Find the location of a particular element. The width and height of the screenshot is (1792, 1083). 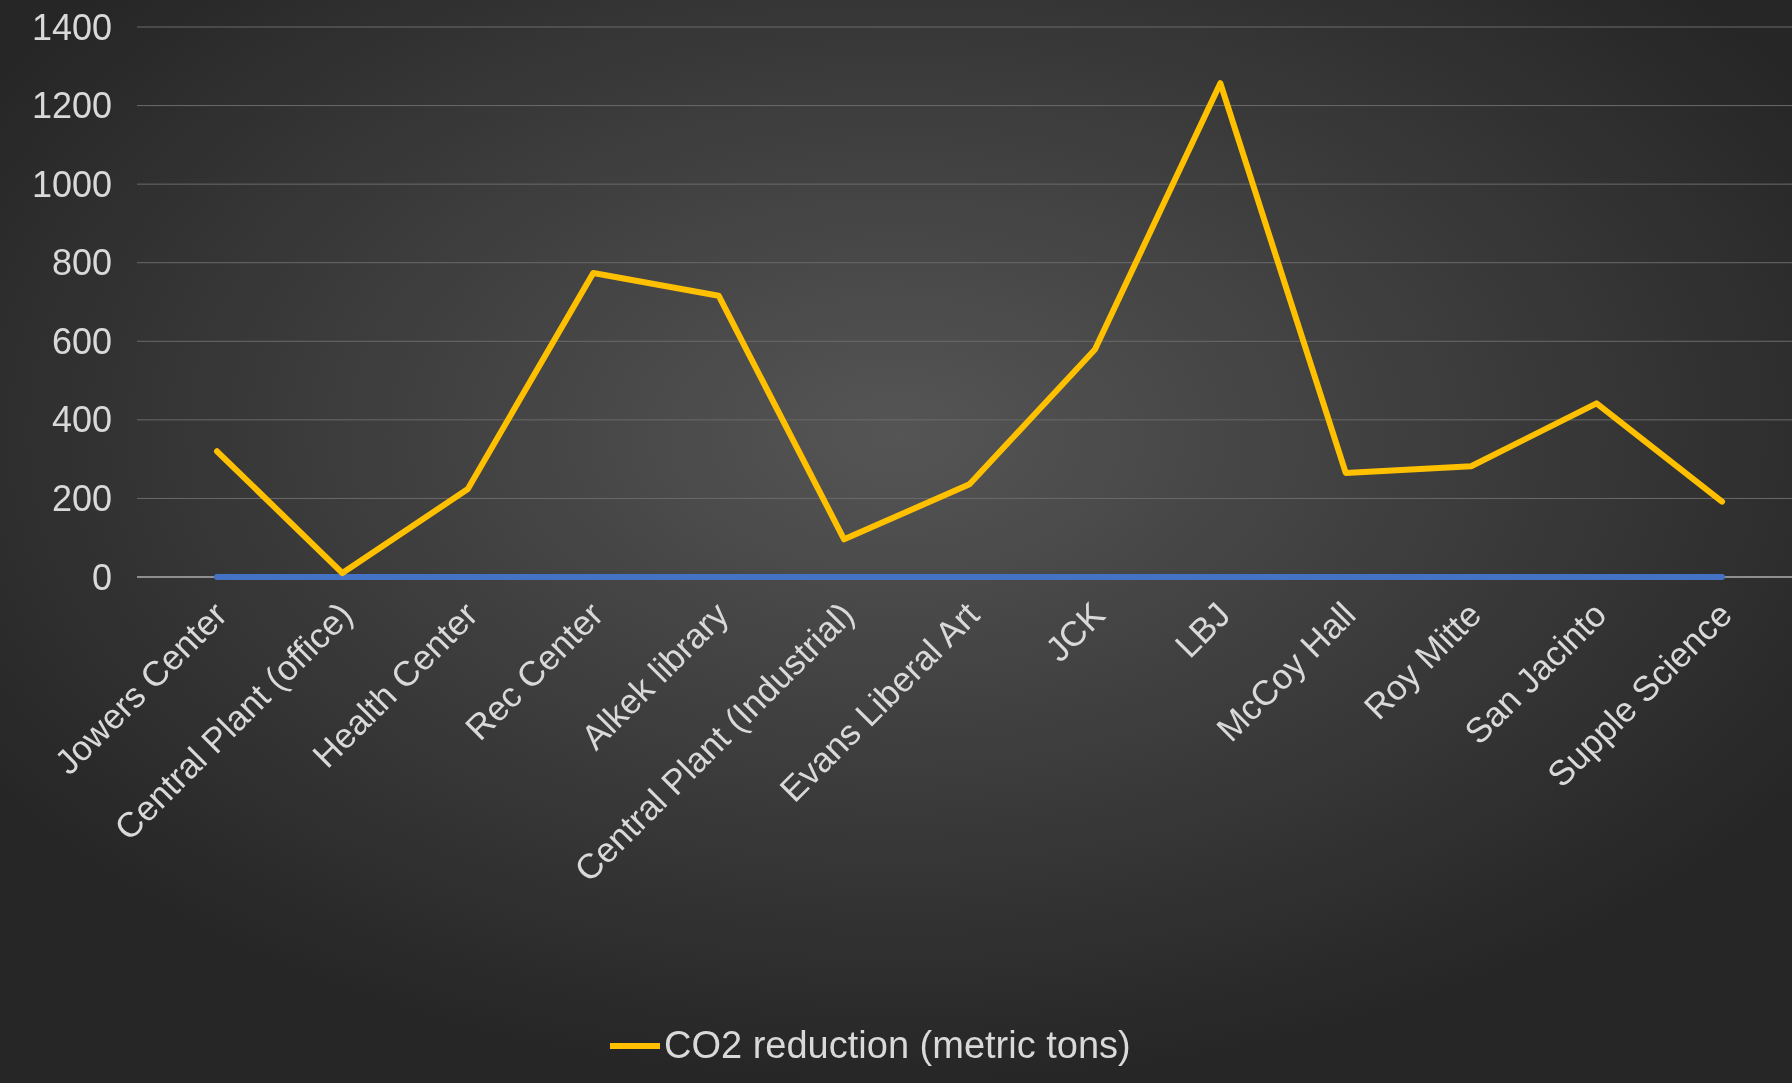

y-tick-label: 1400 is located at coordinates (71, 27).